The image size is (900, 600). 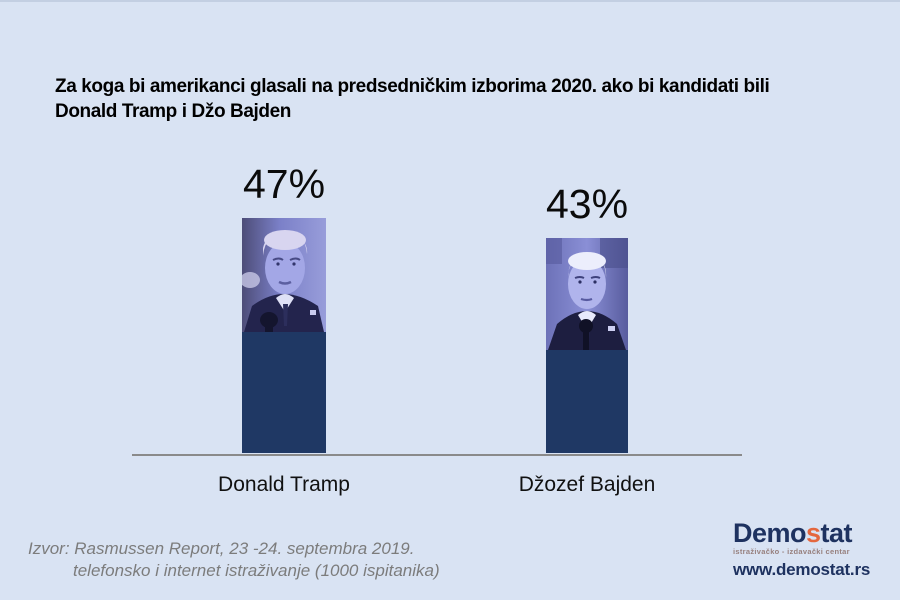 I want to click on donald-tramp-portrait, so click(x=284, y=275).